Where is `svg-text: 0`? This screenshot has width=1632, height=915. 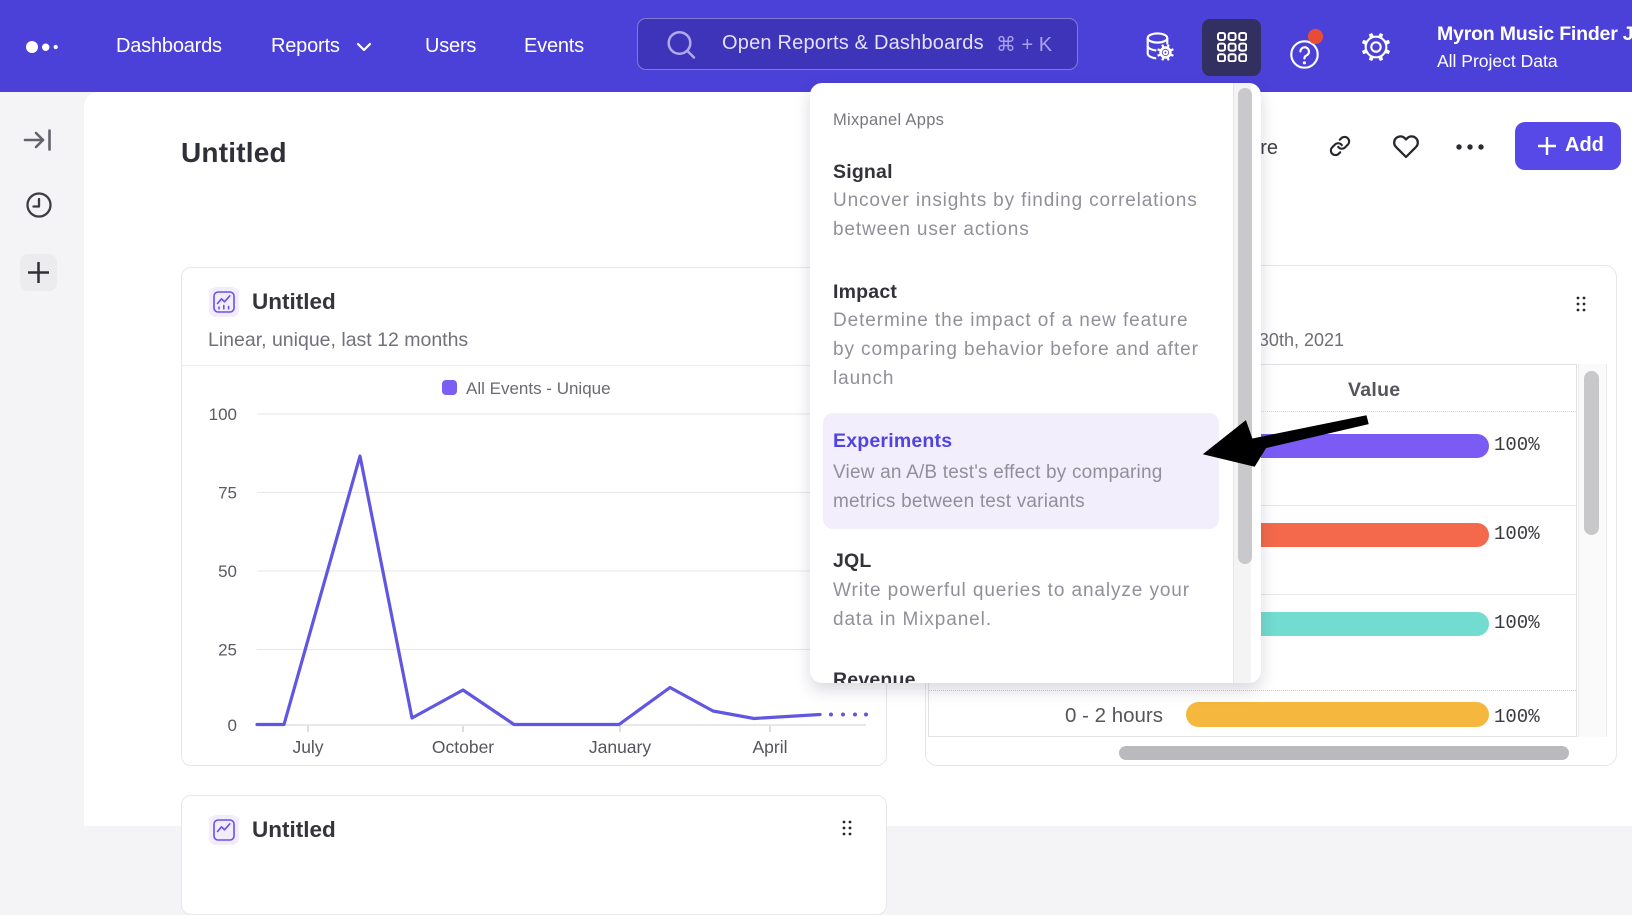 svg-text: 0 is located at coordinates (232, 725).